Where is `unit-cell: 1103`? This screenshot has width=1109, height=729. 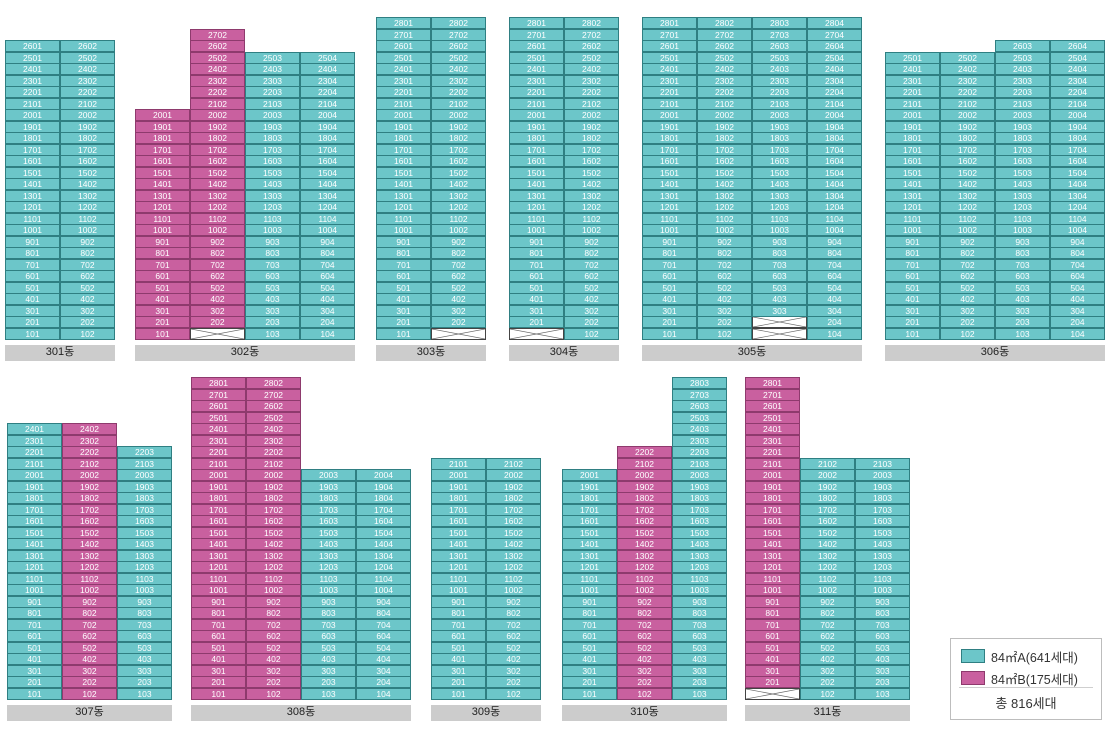 unit-cell: 1103 is located at coordinates (1022, 218).